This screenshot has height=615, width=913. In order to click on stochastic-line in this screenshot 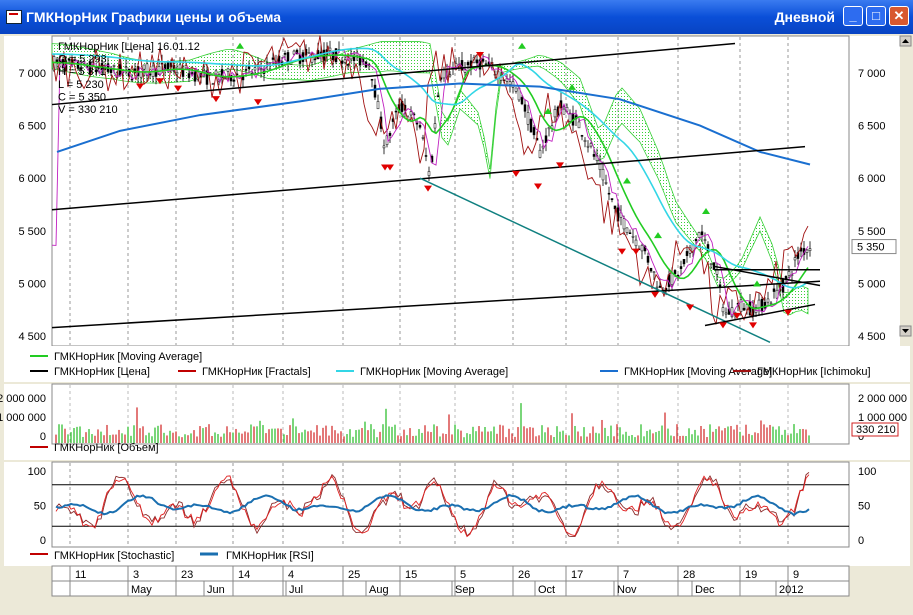, I will do `click(432, 506)`.